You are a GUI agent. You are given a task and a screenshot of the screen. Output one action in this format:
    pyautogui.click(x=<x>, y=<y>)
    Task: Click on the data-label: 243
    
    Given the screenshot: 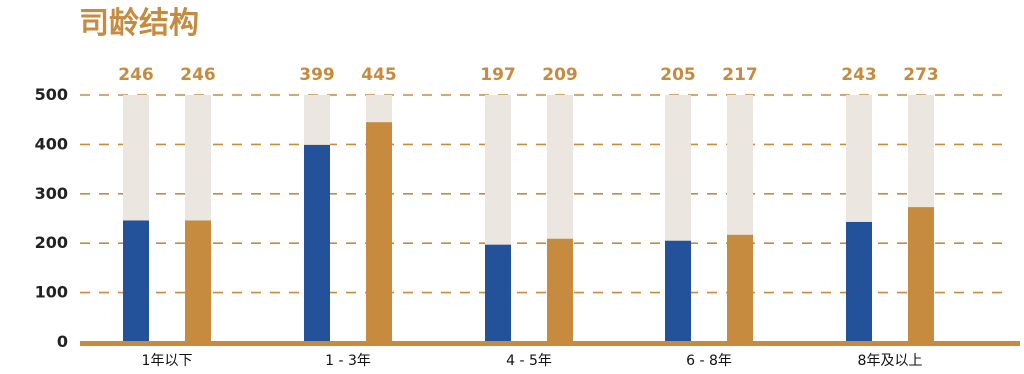 What is the action you would take?
    pyautogui.click(x=859, y=75)
    